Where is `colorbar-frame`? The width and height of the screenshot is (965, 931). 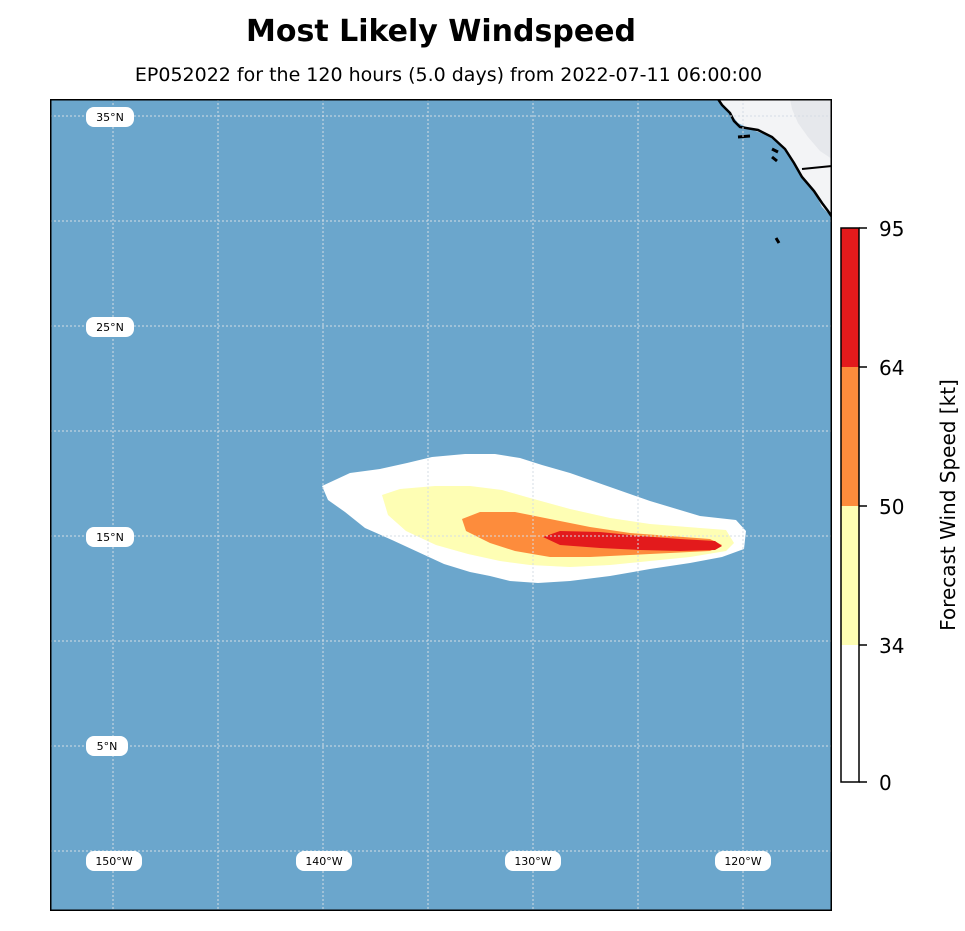 colorbar-frame is located at coordinates (850, 505).